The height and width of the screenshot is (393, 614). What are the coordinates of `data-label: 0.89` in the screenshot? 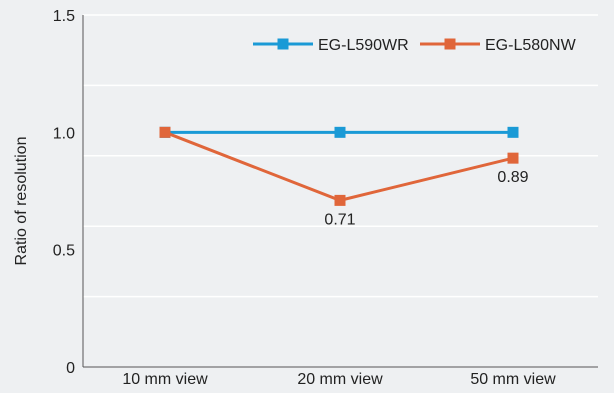 It's located at (512, 177).